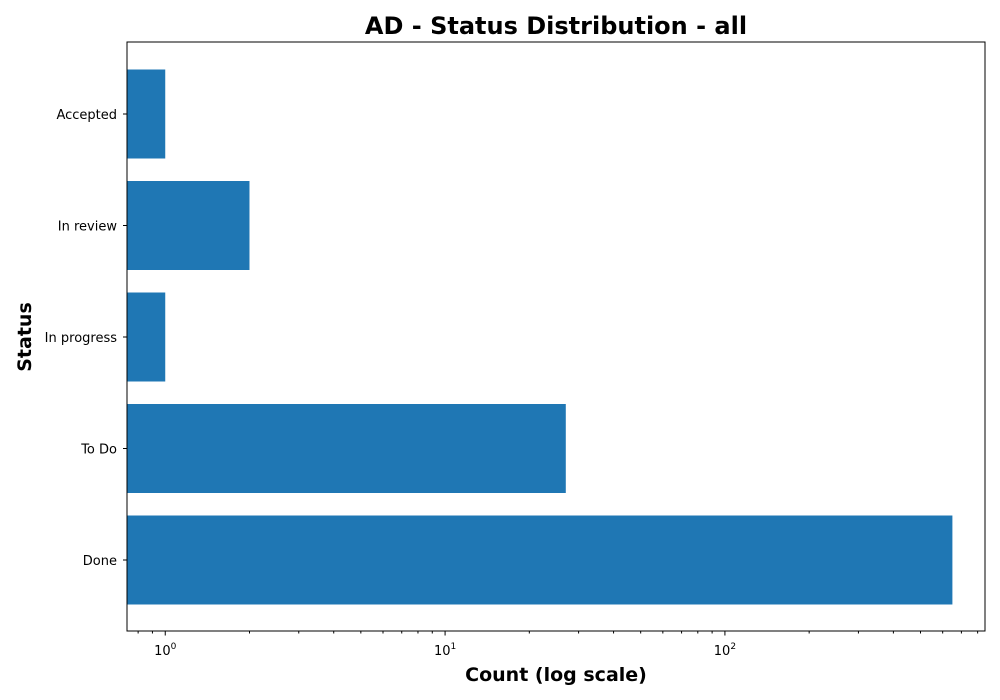 The height and width of the screenshot is (700, 1000). What do you see at coordinates (81, 338) in the screenshot?
I see `y-tick-label: In progress` at bounding box center [81, 338].